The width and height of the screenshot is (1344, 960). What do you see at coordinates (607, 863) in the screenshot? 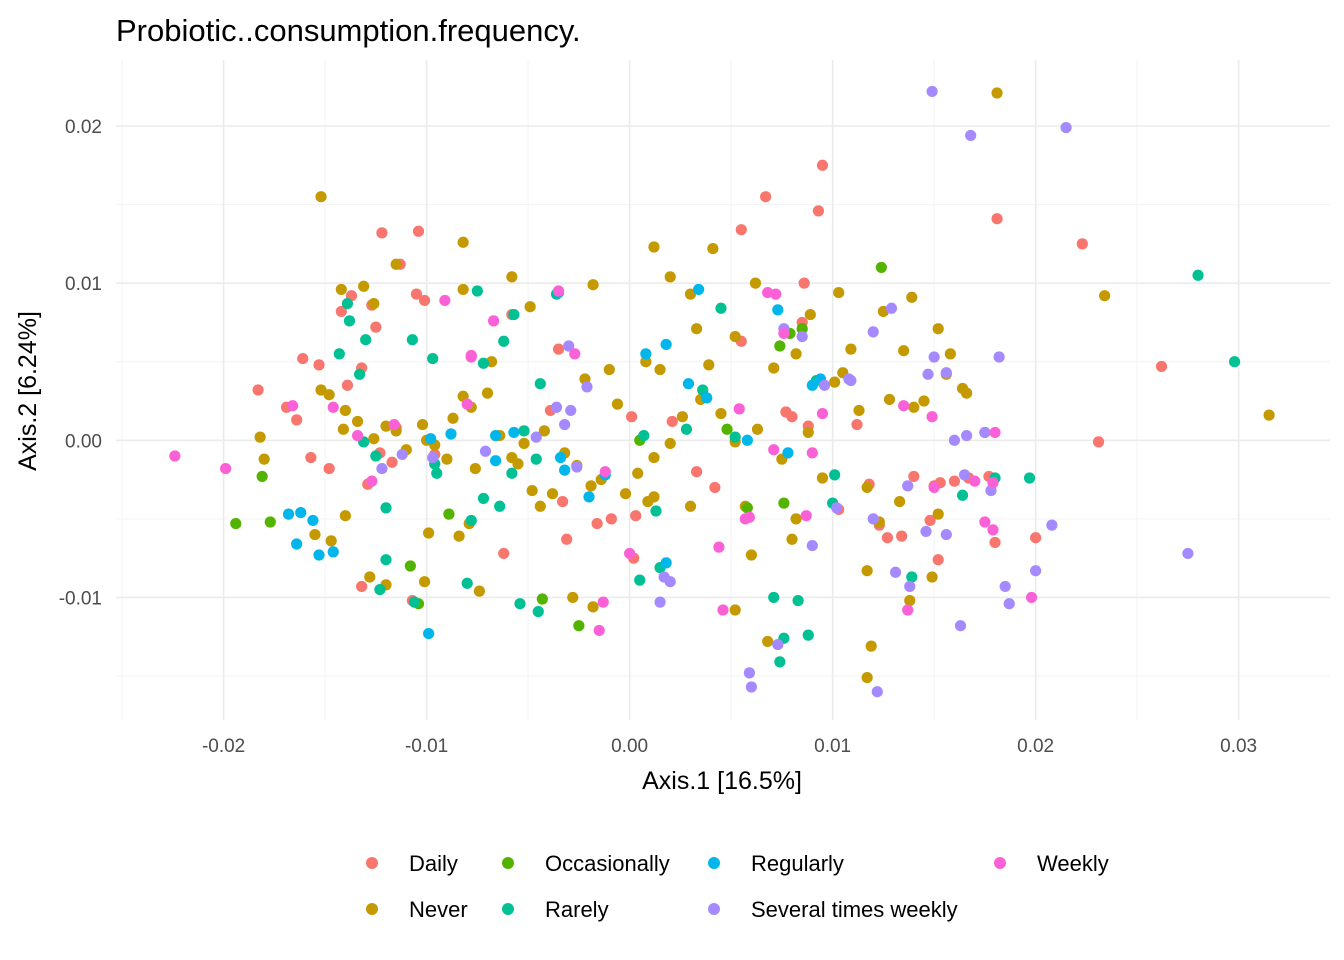
I see `legend-label: Occasionally` at bounding box center [607, 863].